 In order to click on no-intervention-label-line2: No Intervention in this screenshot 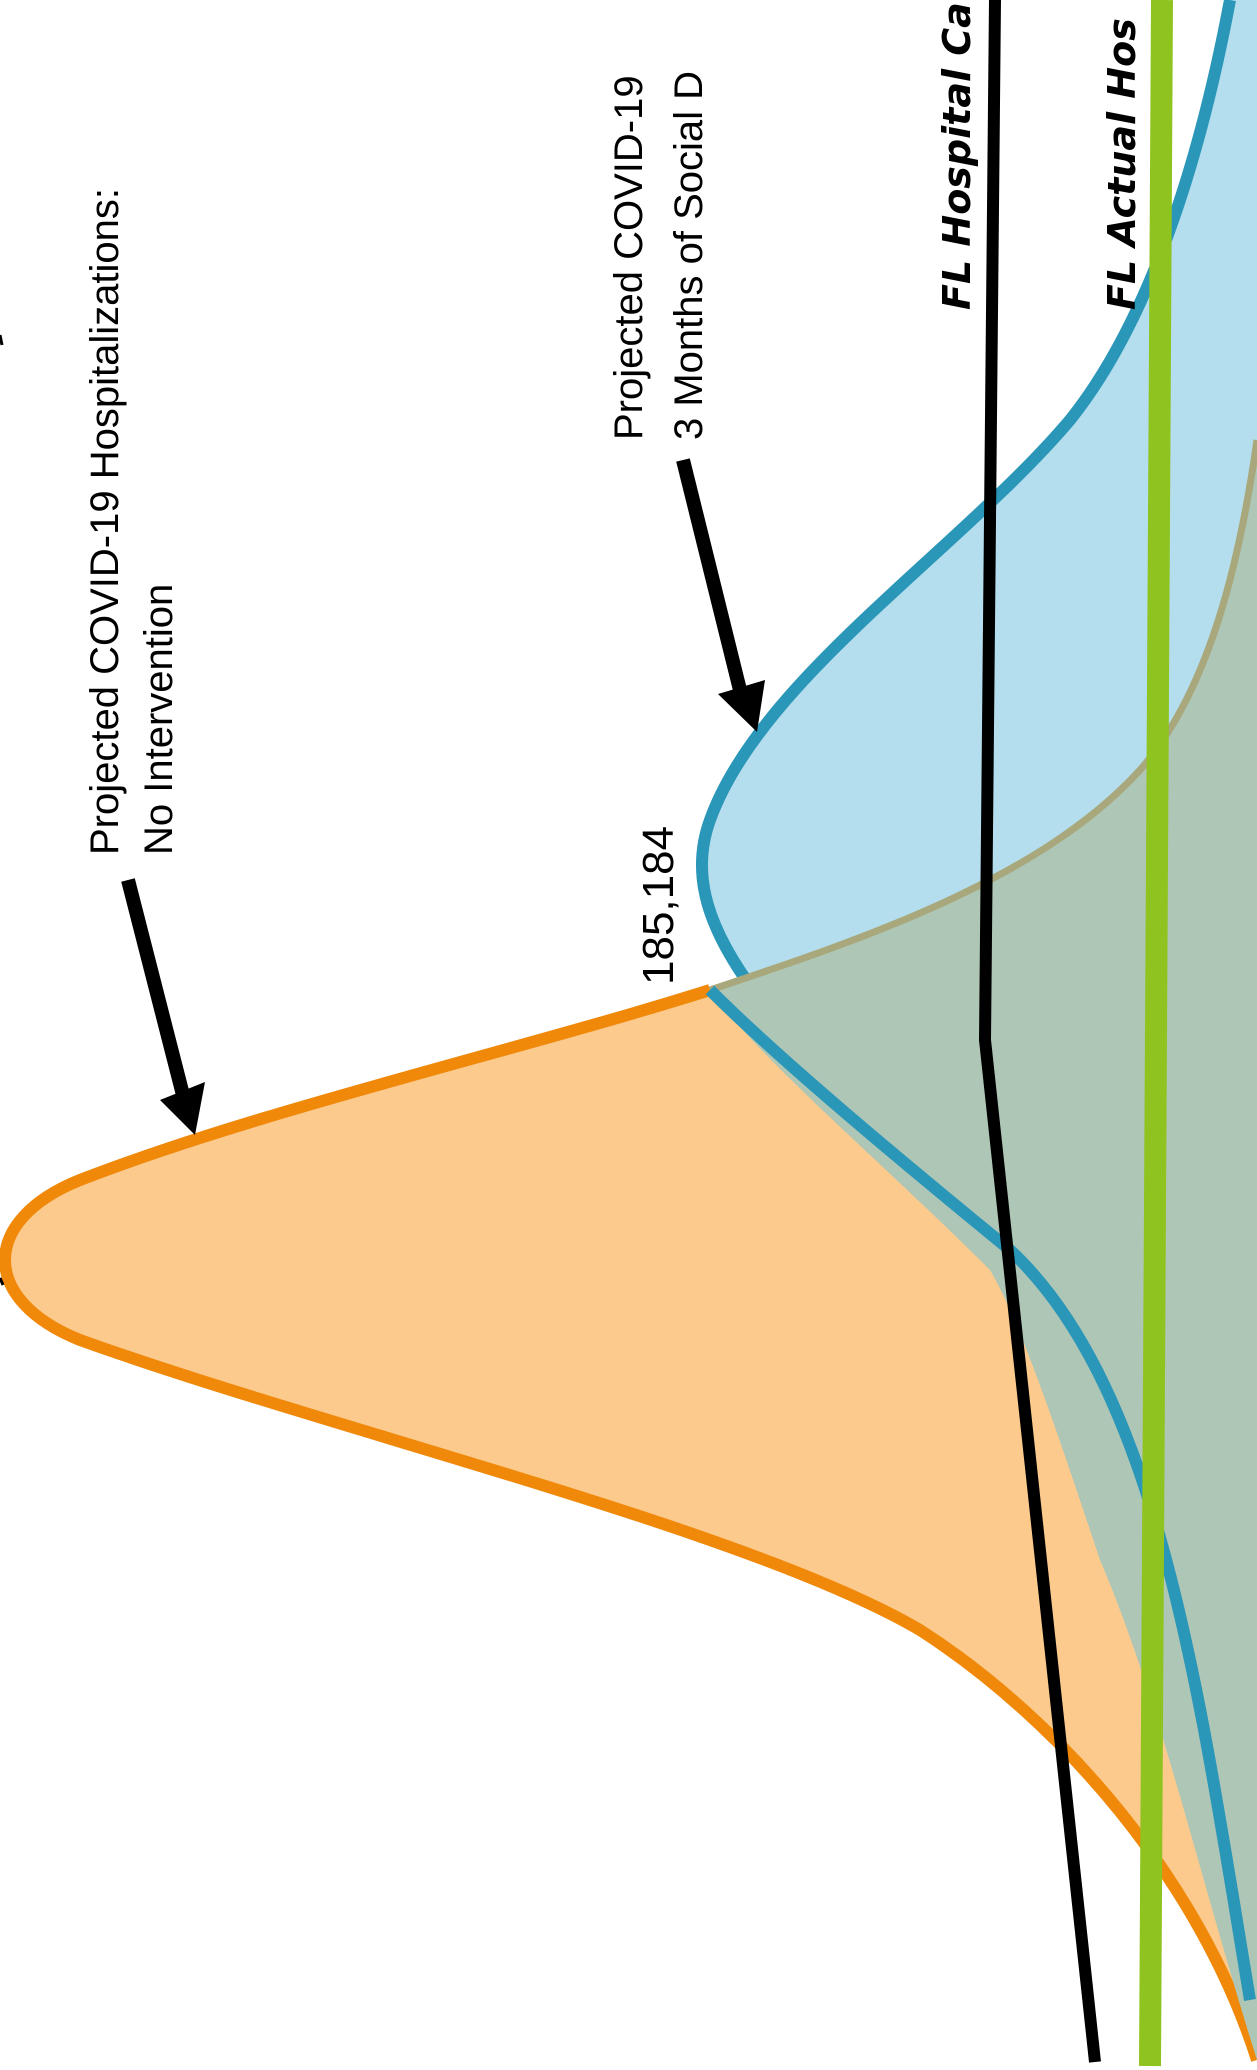, I will do `click(159, 719)`.